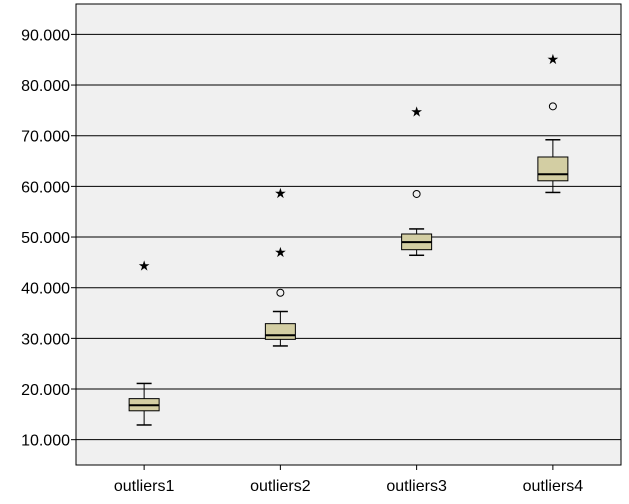  Describe the element at coordinates (416, 486) in the screenshot. I see `category-label: outliers3` at that location.